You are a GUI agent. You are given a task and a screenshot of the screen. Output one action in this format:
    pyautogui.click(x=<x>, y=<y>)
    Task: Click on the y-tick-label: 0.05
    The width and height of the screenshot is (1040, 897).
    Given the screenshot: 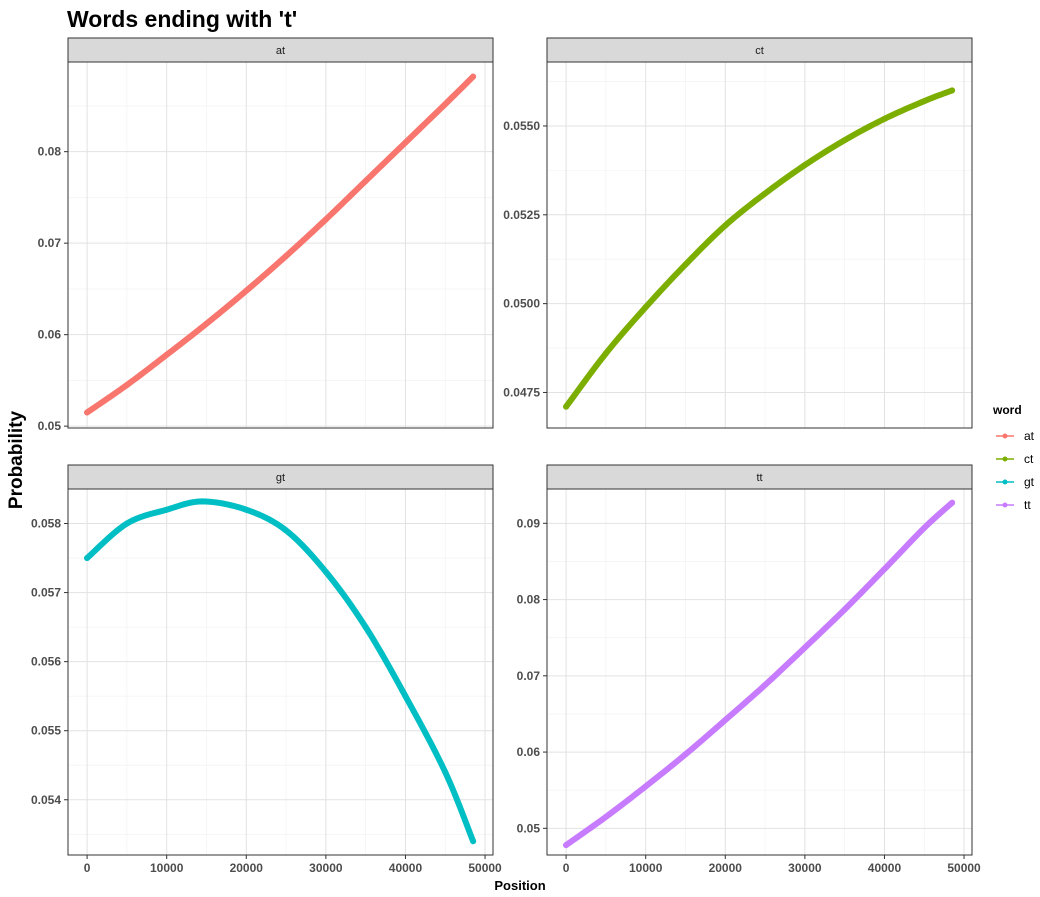 What is the action you would take?
    pyautogui.click(x=529, y=828)
    